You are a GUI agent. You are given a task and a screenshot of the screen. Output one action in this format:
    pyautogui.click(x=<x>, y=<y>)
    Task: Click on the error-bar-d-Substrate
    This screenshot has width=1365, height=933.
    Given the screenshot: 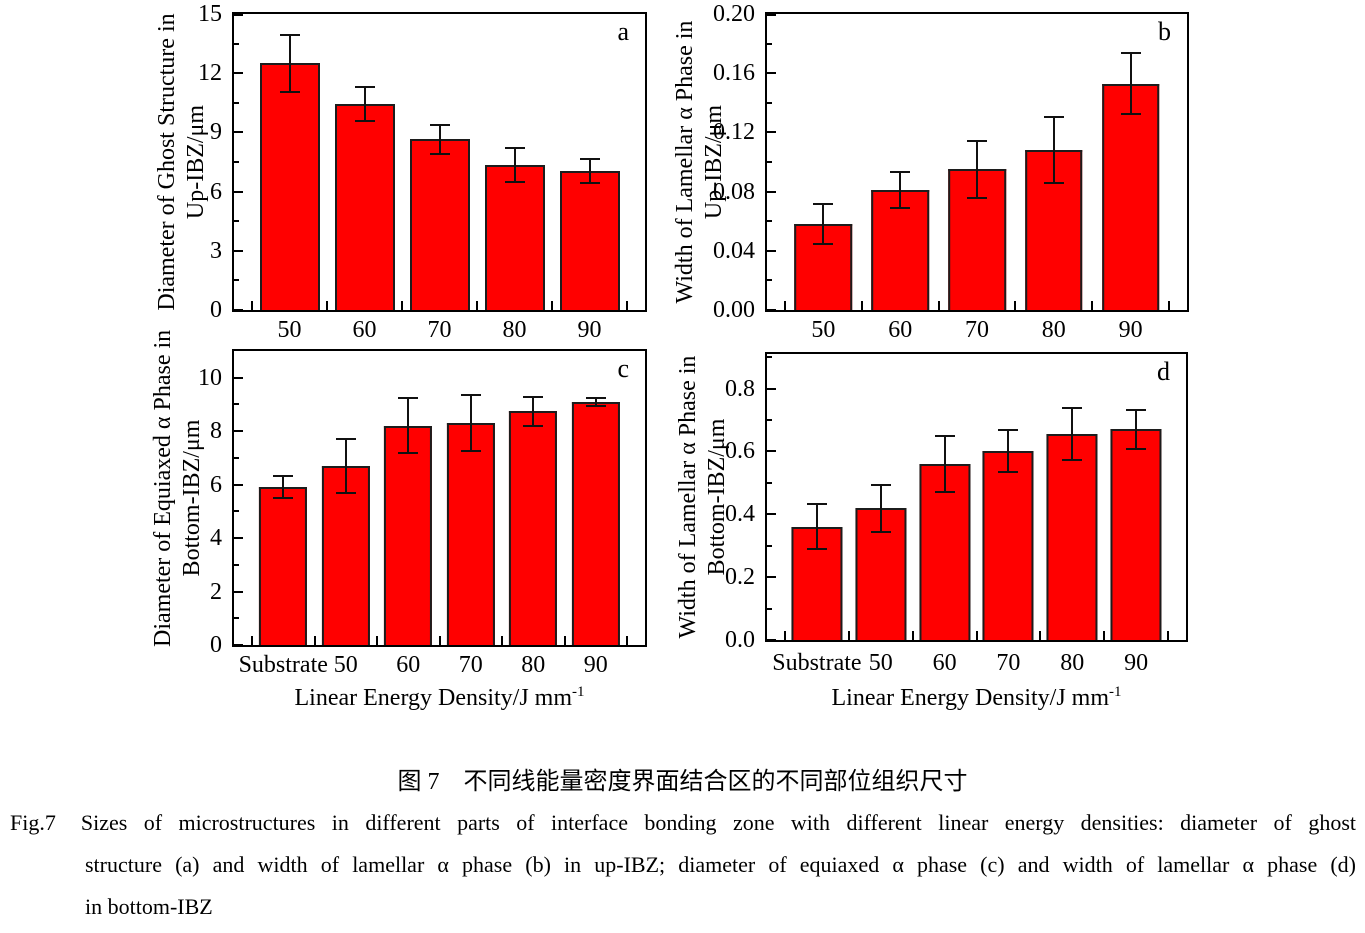 What is the action you would take?
    pyautogui.click(x=816, y=527)
    